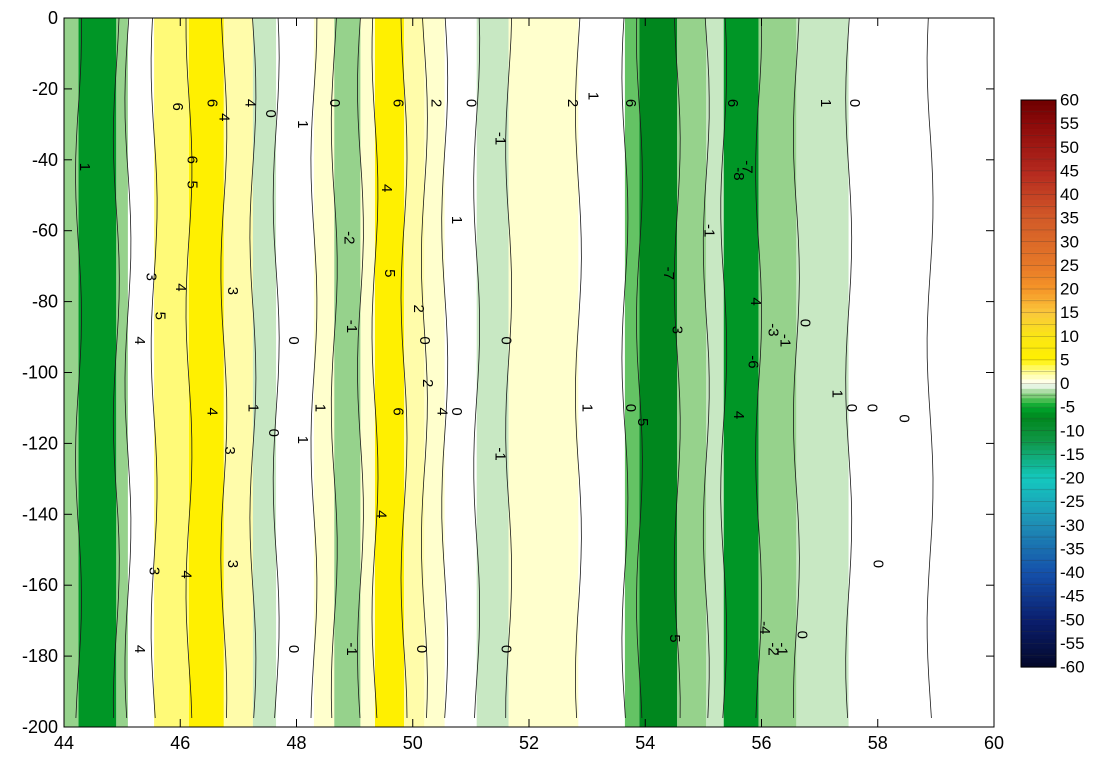 This screenshot has height=767, width=1100. What do you see at coordinates (1038, 383) in the screenshot?
I see `colorbar-frame` at bounding box center [1038, 383].